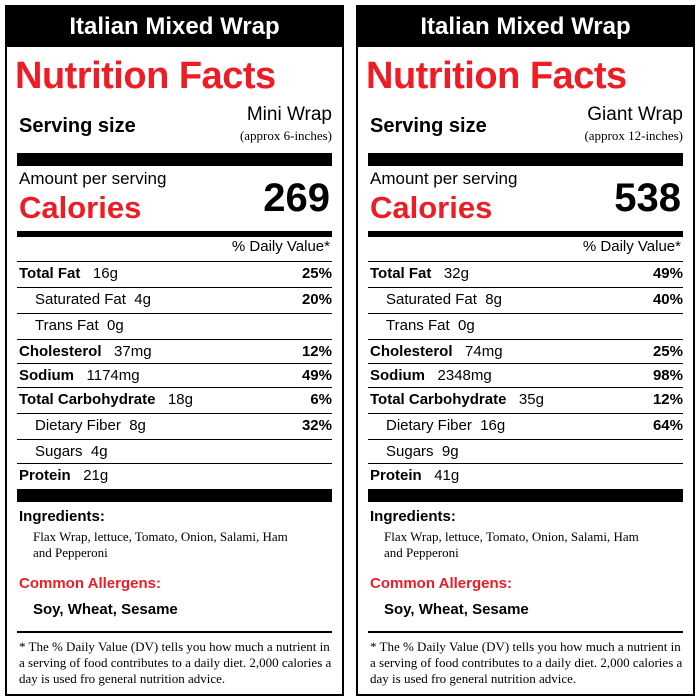 This screenshot has height=699, width=699. What do you see at coordinates (667, 299) in the screenshot?
I see `nutrient-dv: 40%` at bounding box center [667, 299].